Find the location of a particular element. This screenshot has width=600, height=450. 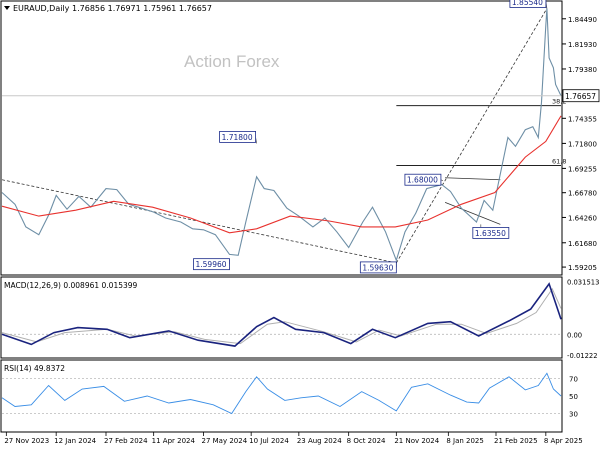

x-tick-label: 12 Jan 2024 is located at coordinates (75, 441).